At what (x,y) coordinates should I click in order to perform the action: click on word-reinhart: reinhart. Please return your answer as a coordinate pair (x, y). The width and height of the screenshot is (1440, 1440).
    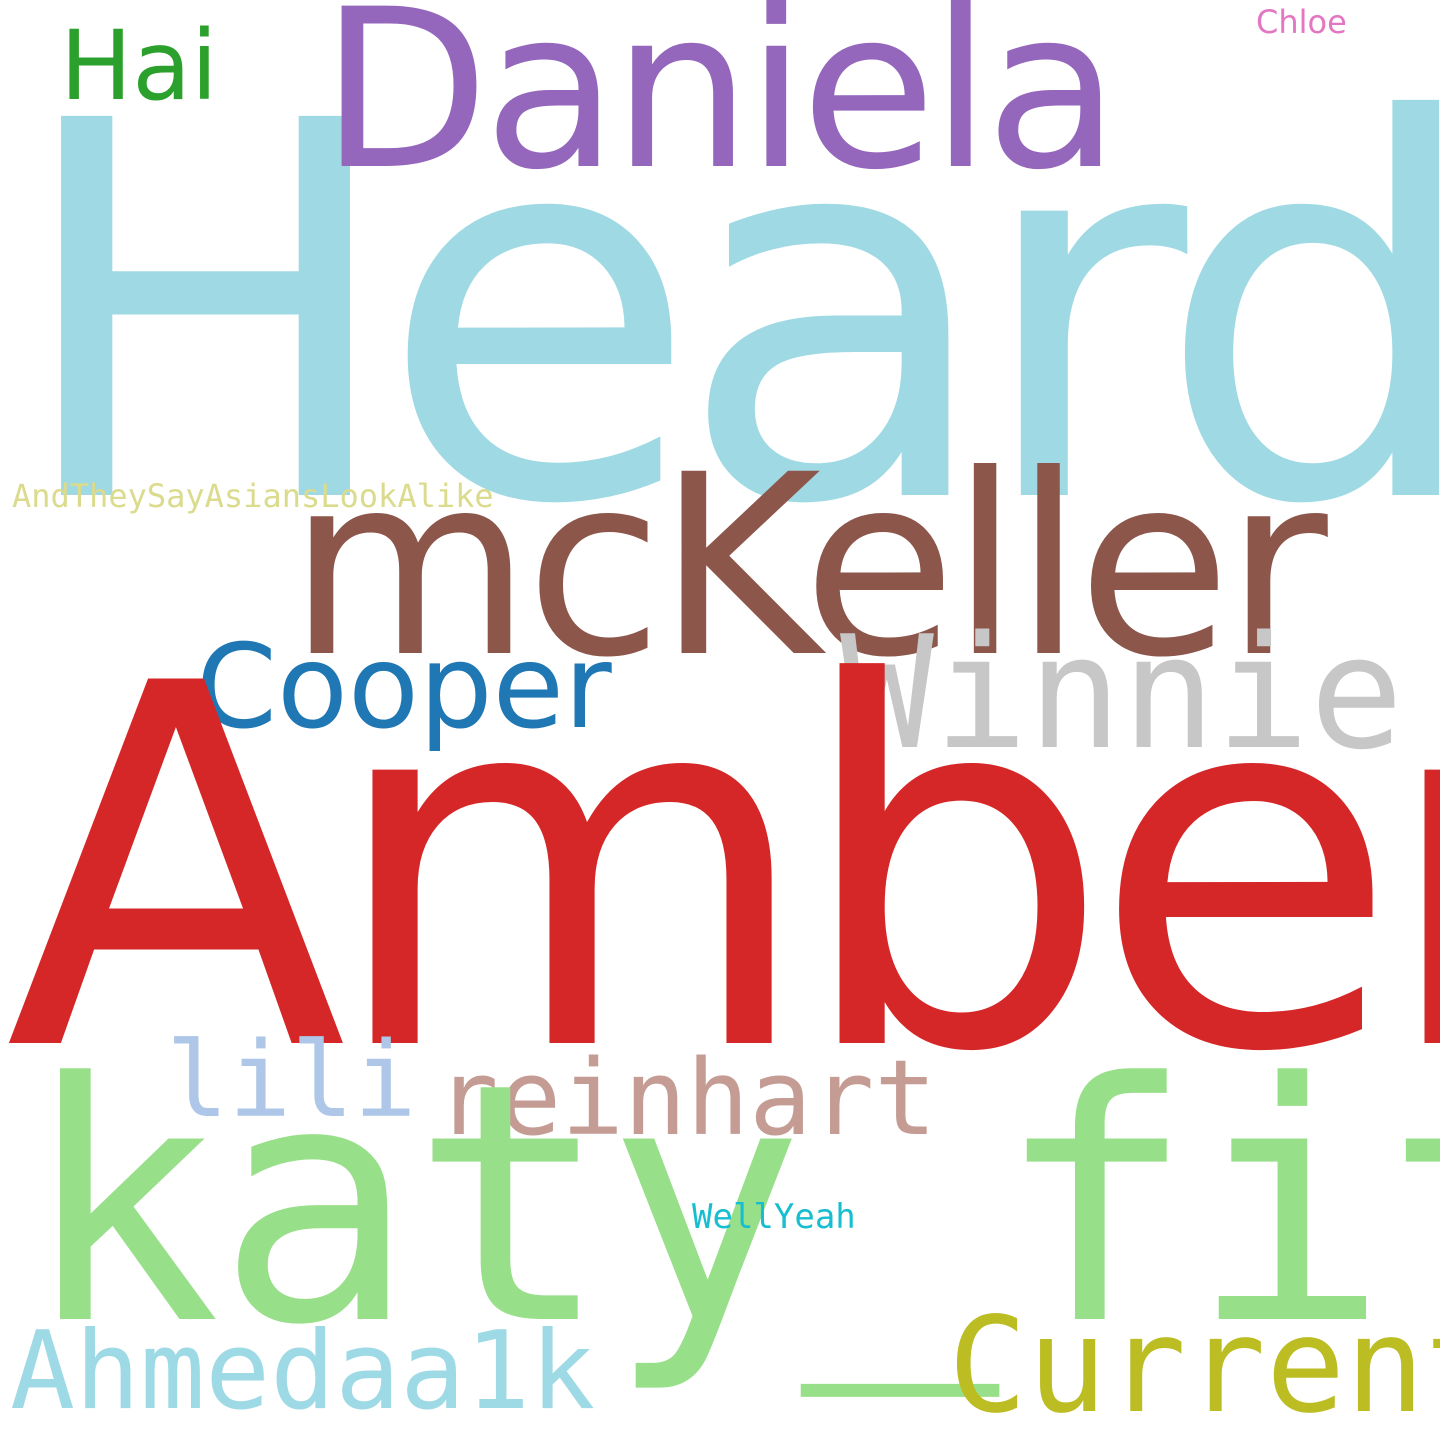
    Looking at the image, I should click on (686, 1098).